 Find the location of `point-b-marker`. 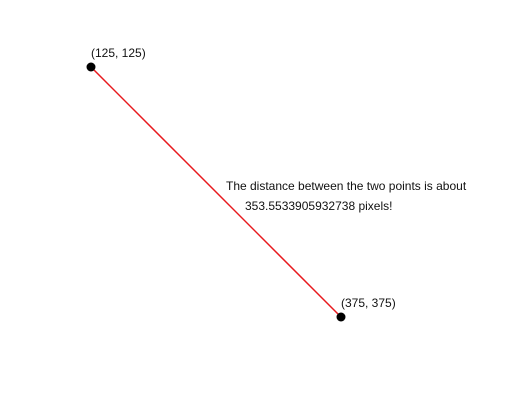

point-b-marker is located at coordinates (341, 317).